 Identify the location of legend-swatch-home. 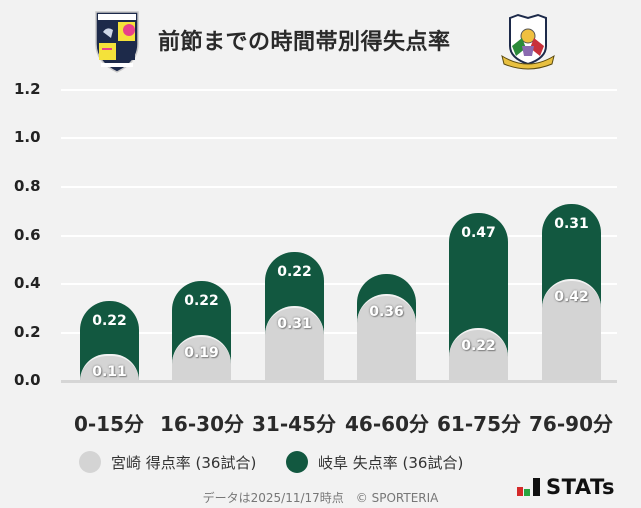
(90, 462).